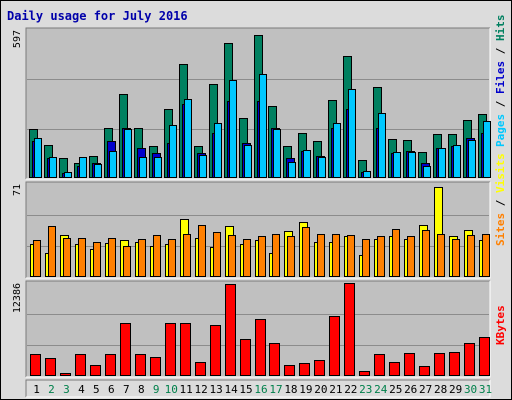 This screenshot has height=400, width=512. I want to click on legend-visits: Visits, so click(500, 173).